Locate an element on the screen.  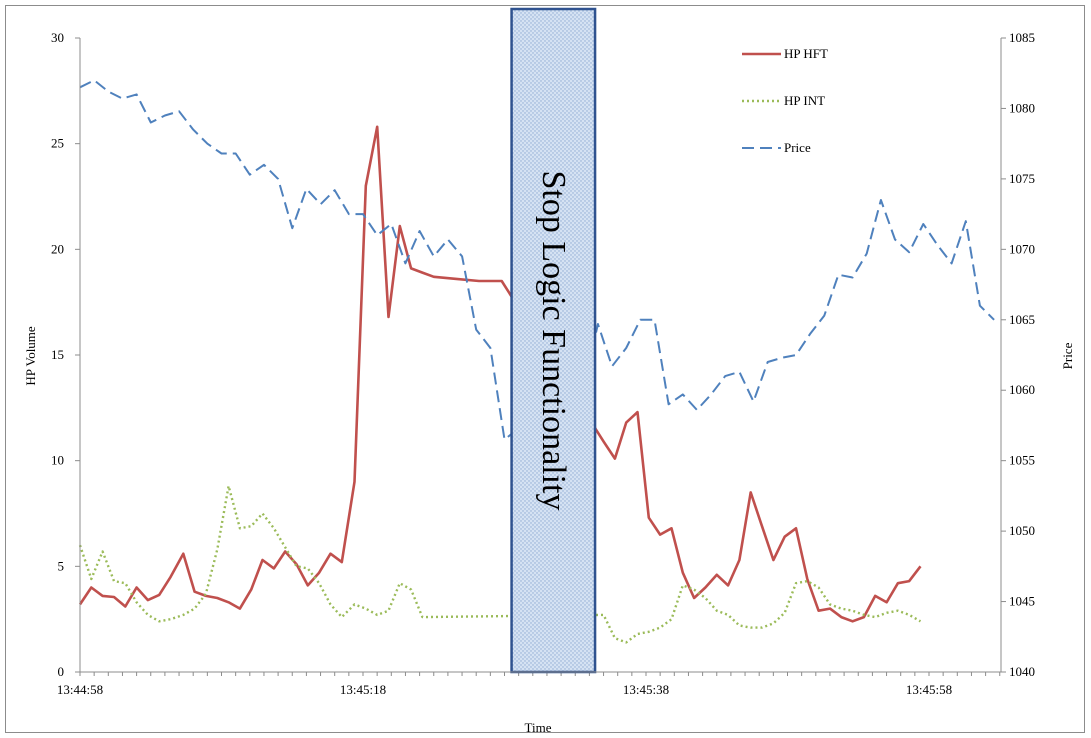
stop-logic-overlay: Stop Logic Functionality is located at coordinates (553, 340).